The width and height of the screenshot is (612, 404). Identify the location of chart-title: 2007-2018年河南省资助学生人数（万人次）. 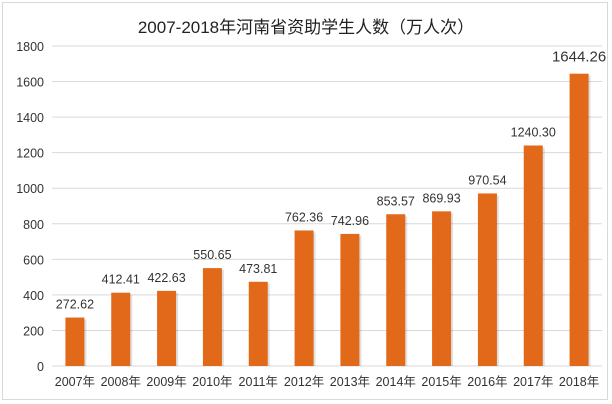
(306, 27).